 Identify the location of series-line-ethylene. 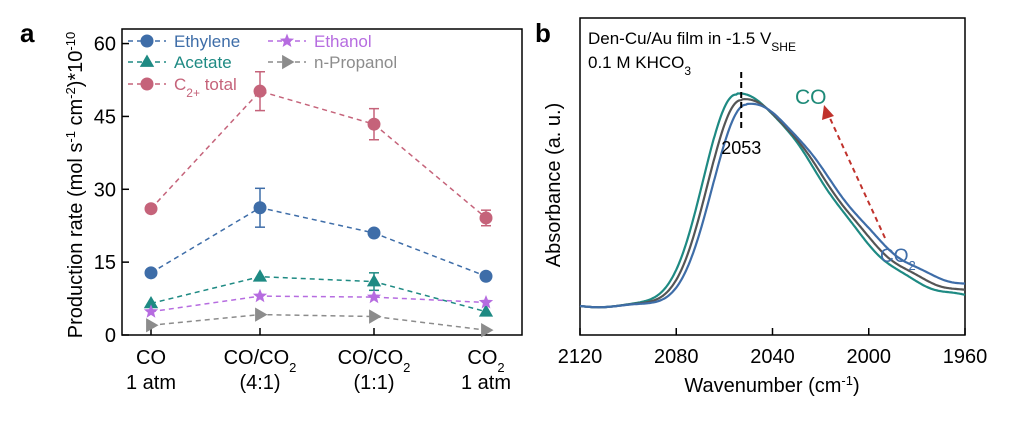
(318, 241).